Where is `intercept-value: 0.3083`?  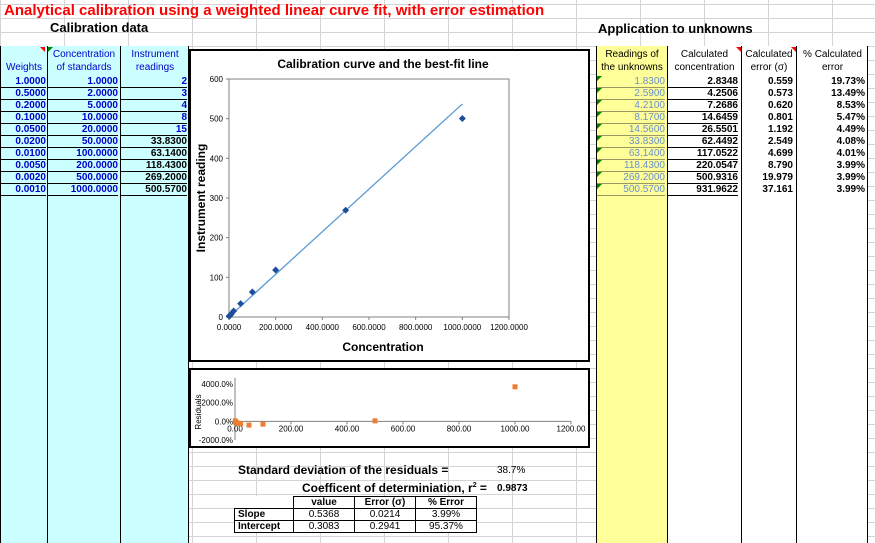
intercept-value: 0.3083 is located at coordinates (324, 526).